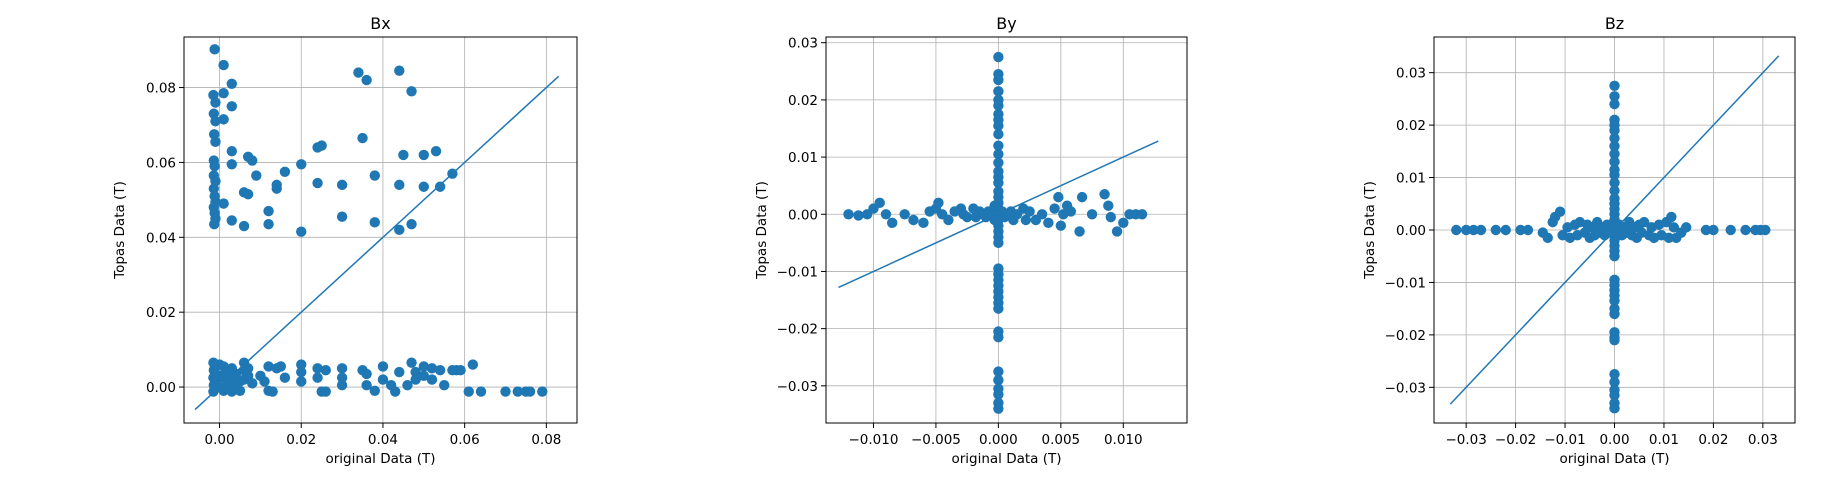 The width and height of the screenshot is (1841, 484). Describe the element at coordinates (1614, 234) in the screenshot. I see `data-area` at that location.